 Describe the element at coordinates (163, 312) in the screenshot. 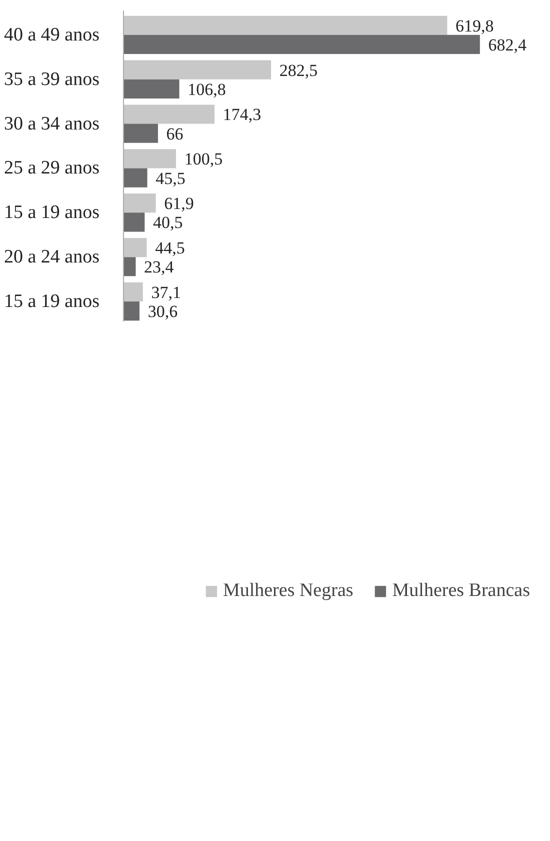

I see `data-label: 30,6` at that location.